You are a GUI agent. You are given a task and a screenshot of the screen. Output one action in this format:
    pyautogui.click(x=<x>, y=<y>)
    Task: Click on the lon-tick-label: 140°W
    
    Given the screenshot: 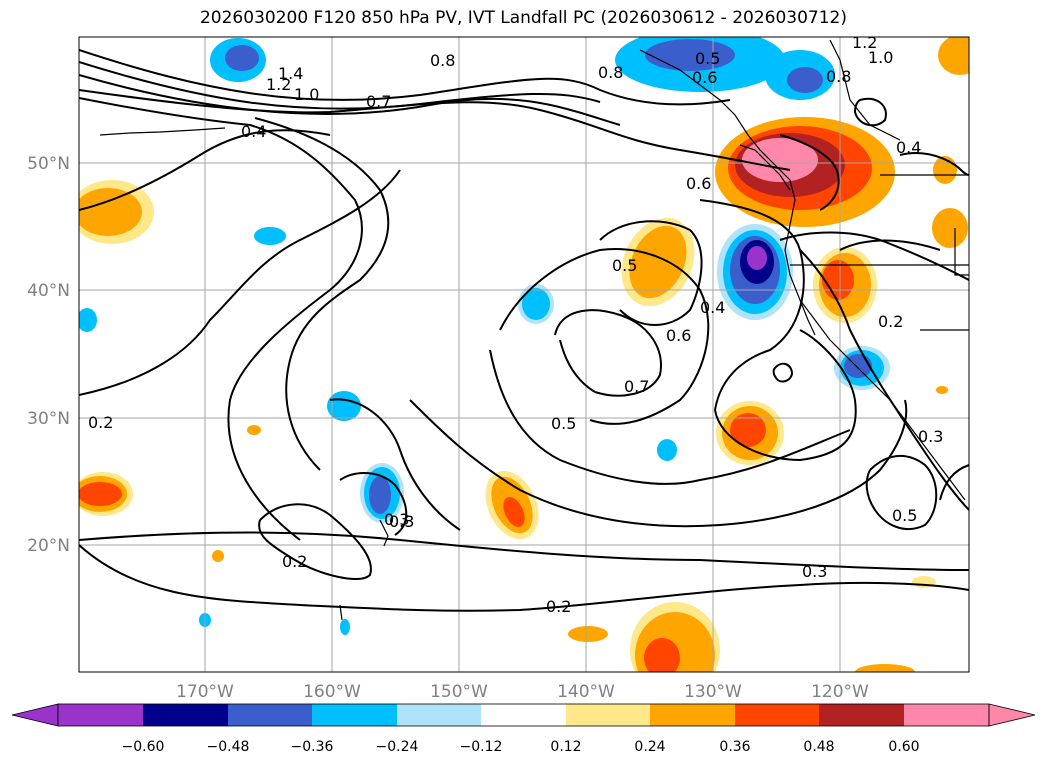 What is the action you would take?
    pyautogui.click(x=586, y=692)
    